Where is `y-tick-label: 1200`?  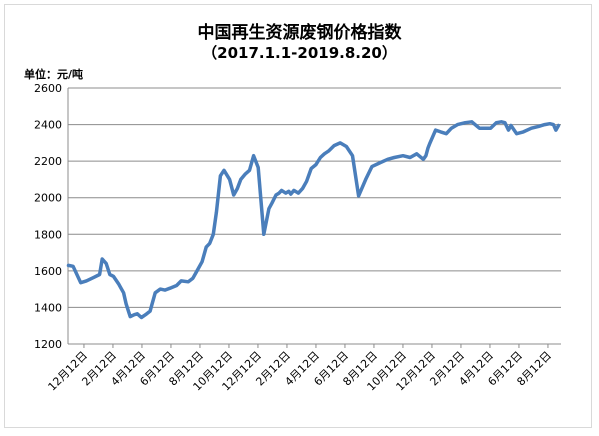
y-tick-label: 1200 is located at coordinates (48, 344).